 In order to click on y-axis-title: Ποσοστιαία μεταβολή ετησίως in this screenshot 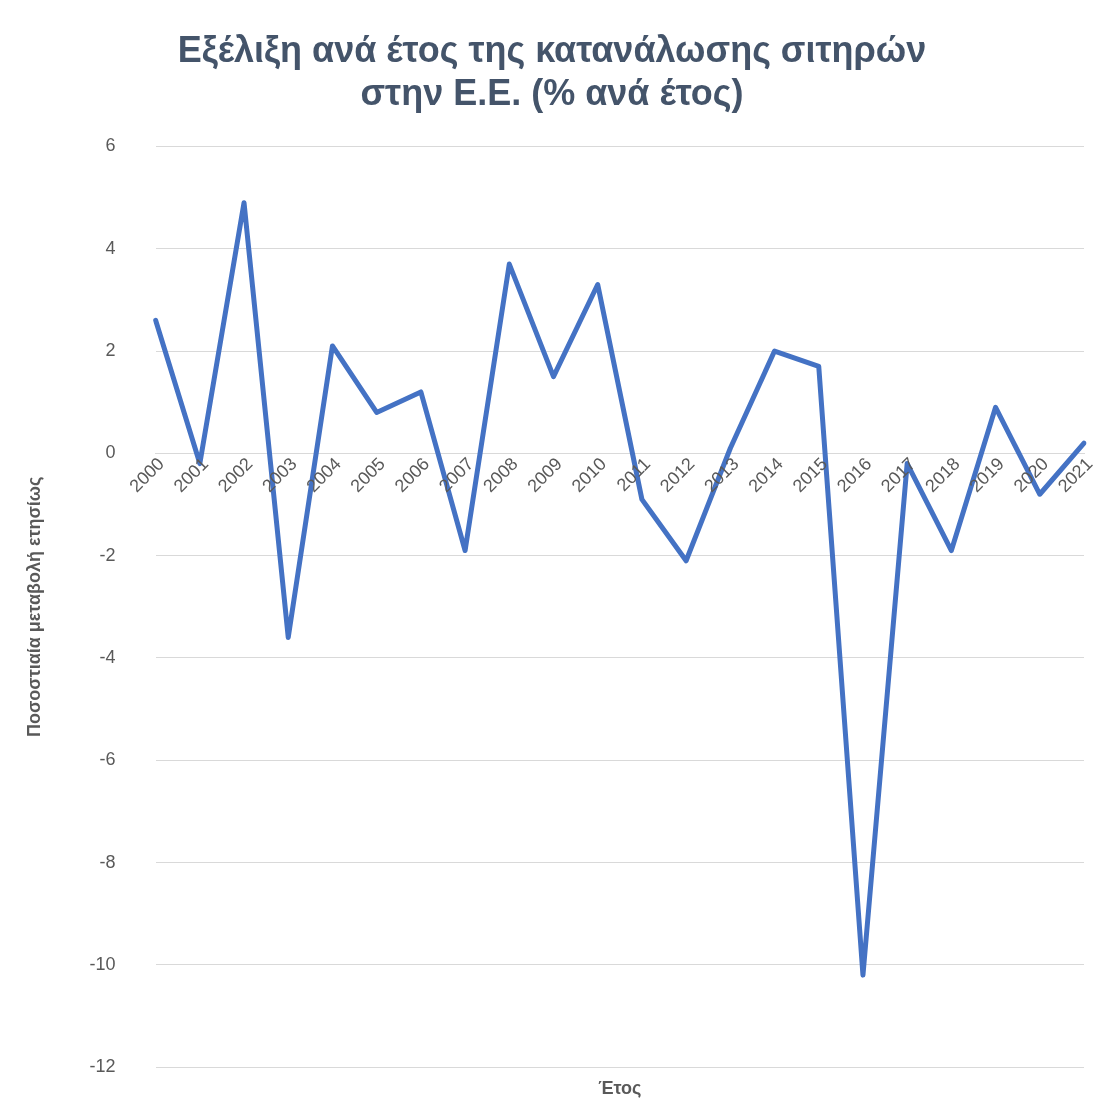, I will do `click(33, 606)`.